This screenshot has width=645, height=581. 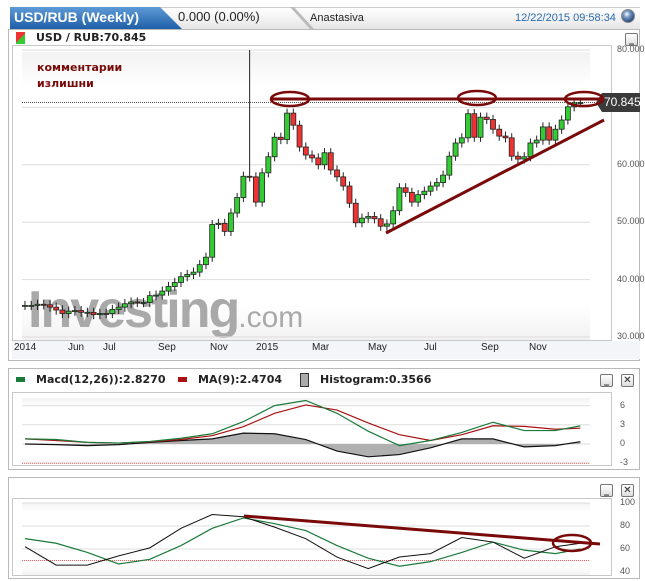 I want to click on plot-background, so click(x=306, y=431).